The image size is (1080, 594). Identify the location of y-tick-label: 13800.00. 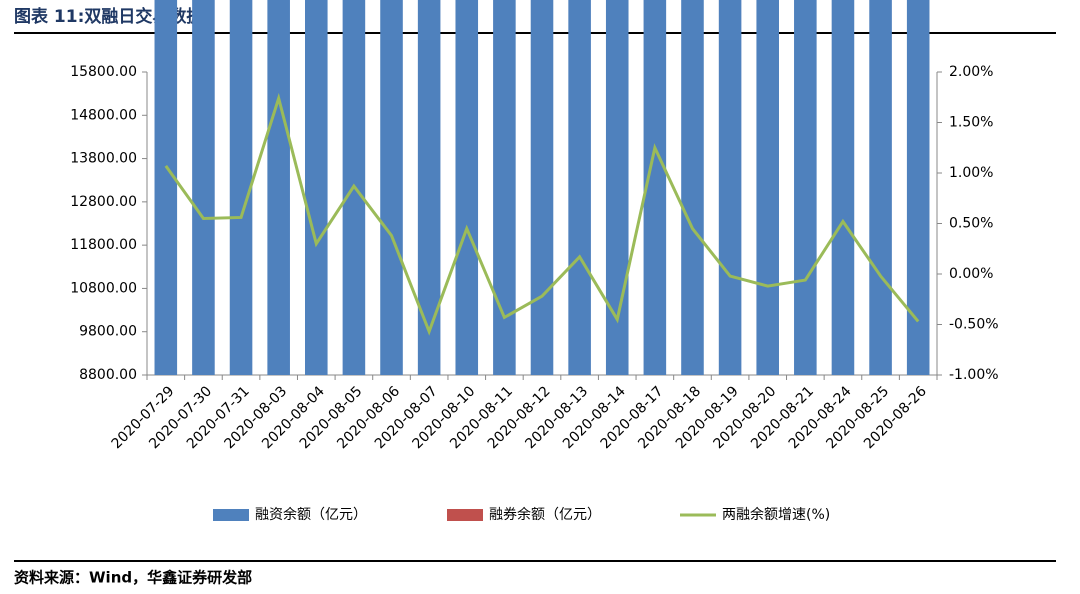
(103, 159).